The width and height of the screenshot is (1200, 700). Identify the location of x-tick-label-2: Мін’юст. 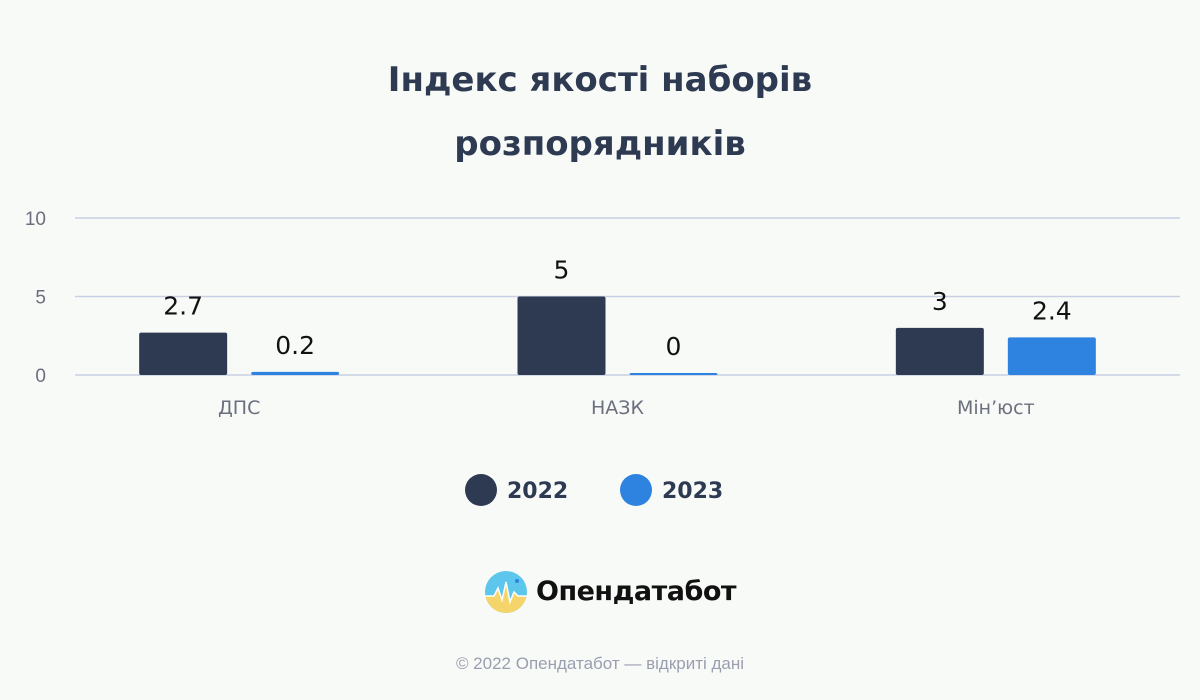
(996, 408).